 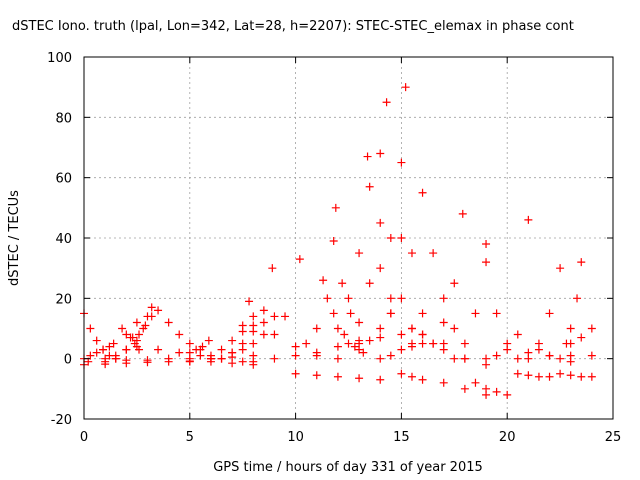 What do you see at coordinates (59, 239) in the screenshot?
I see `y-tick-labels: -20 0 20 40 60 80 100` at bounding box center [59, 239].